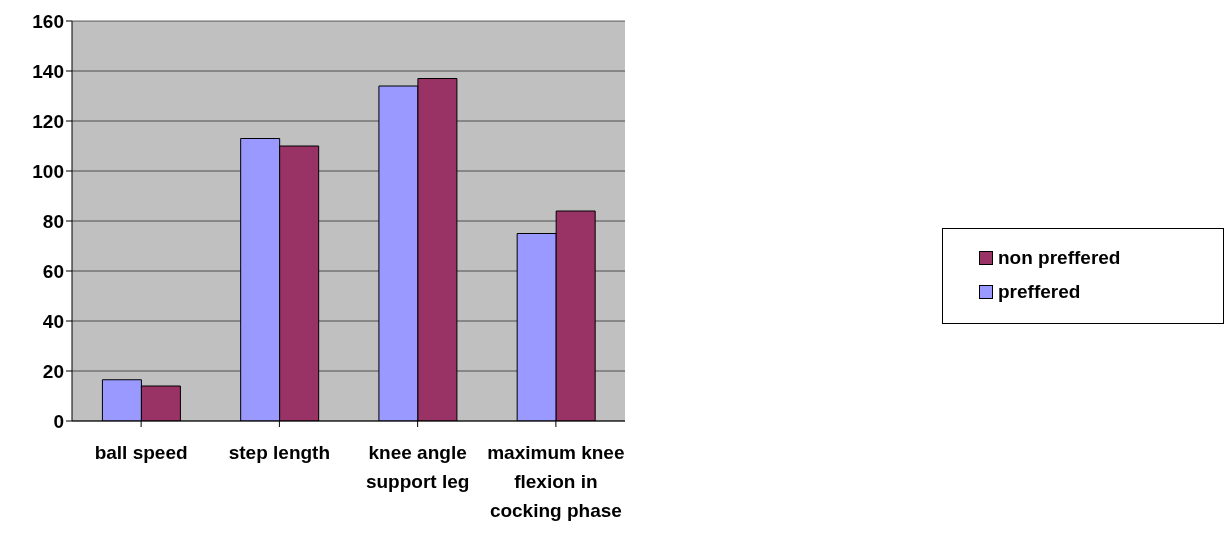 The width and height of the screenshot is (1224, 551). I want to click on y-tick-label: 0, so click(58, 421).